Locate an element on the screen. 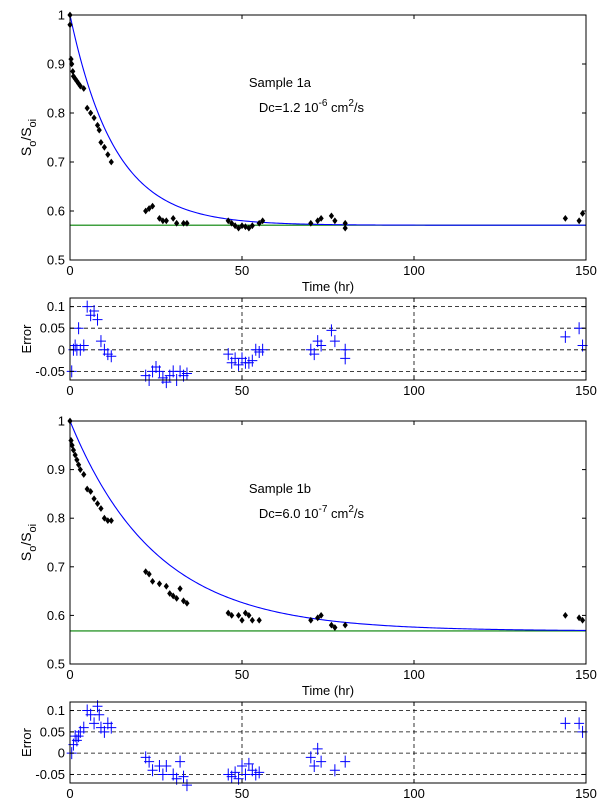 This screenshot has height=805, width=601. y-label-part: /S is located at coordinates (26, 133).